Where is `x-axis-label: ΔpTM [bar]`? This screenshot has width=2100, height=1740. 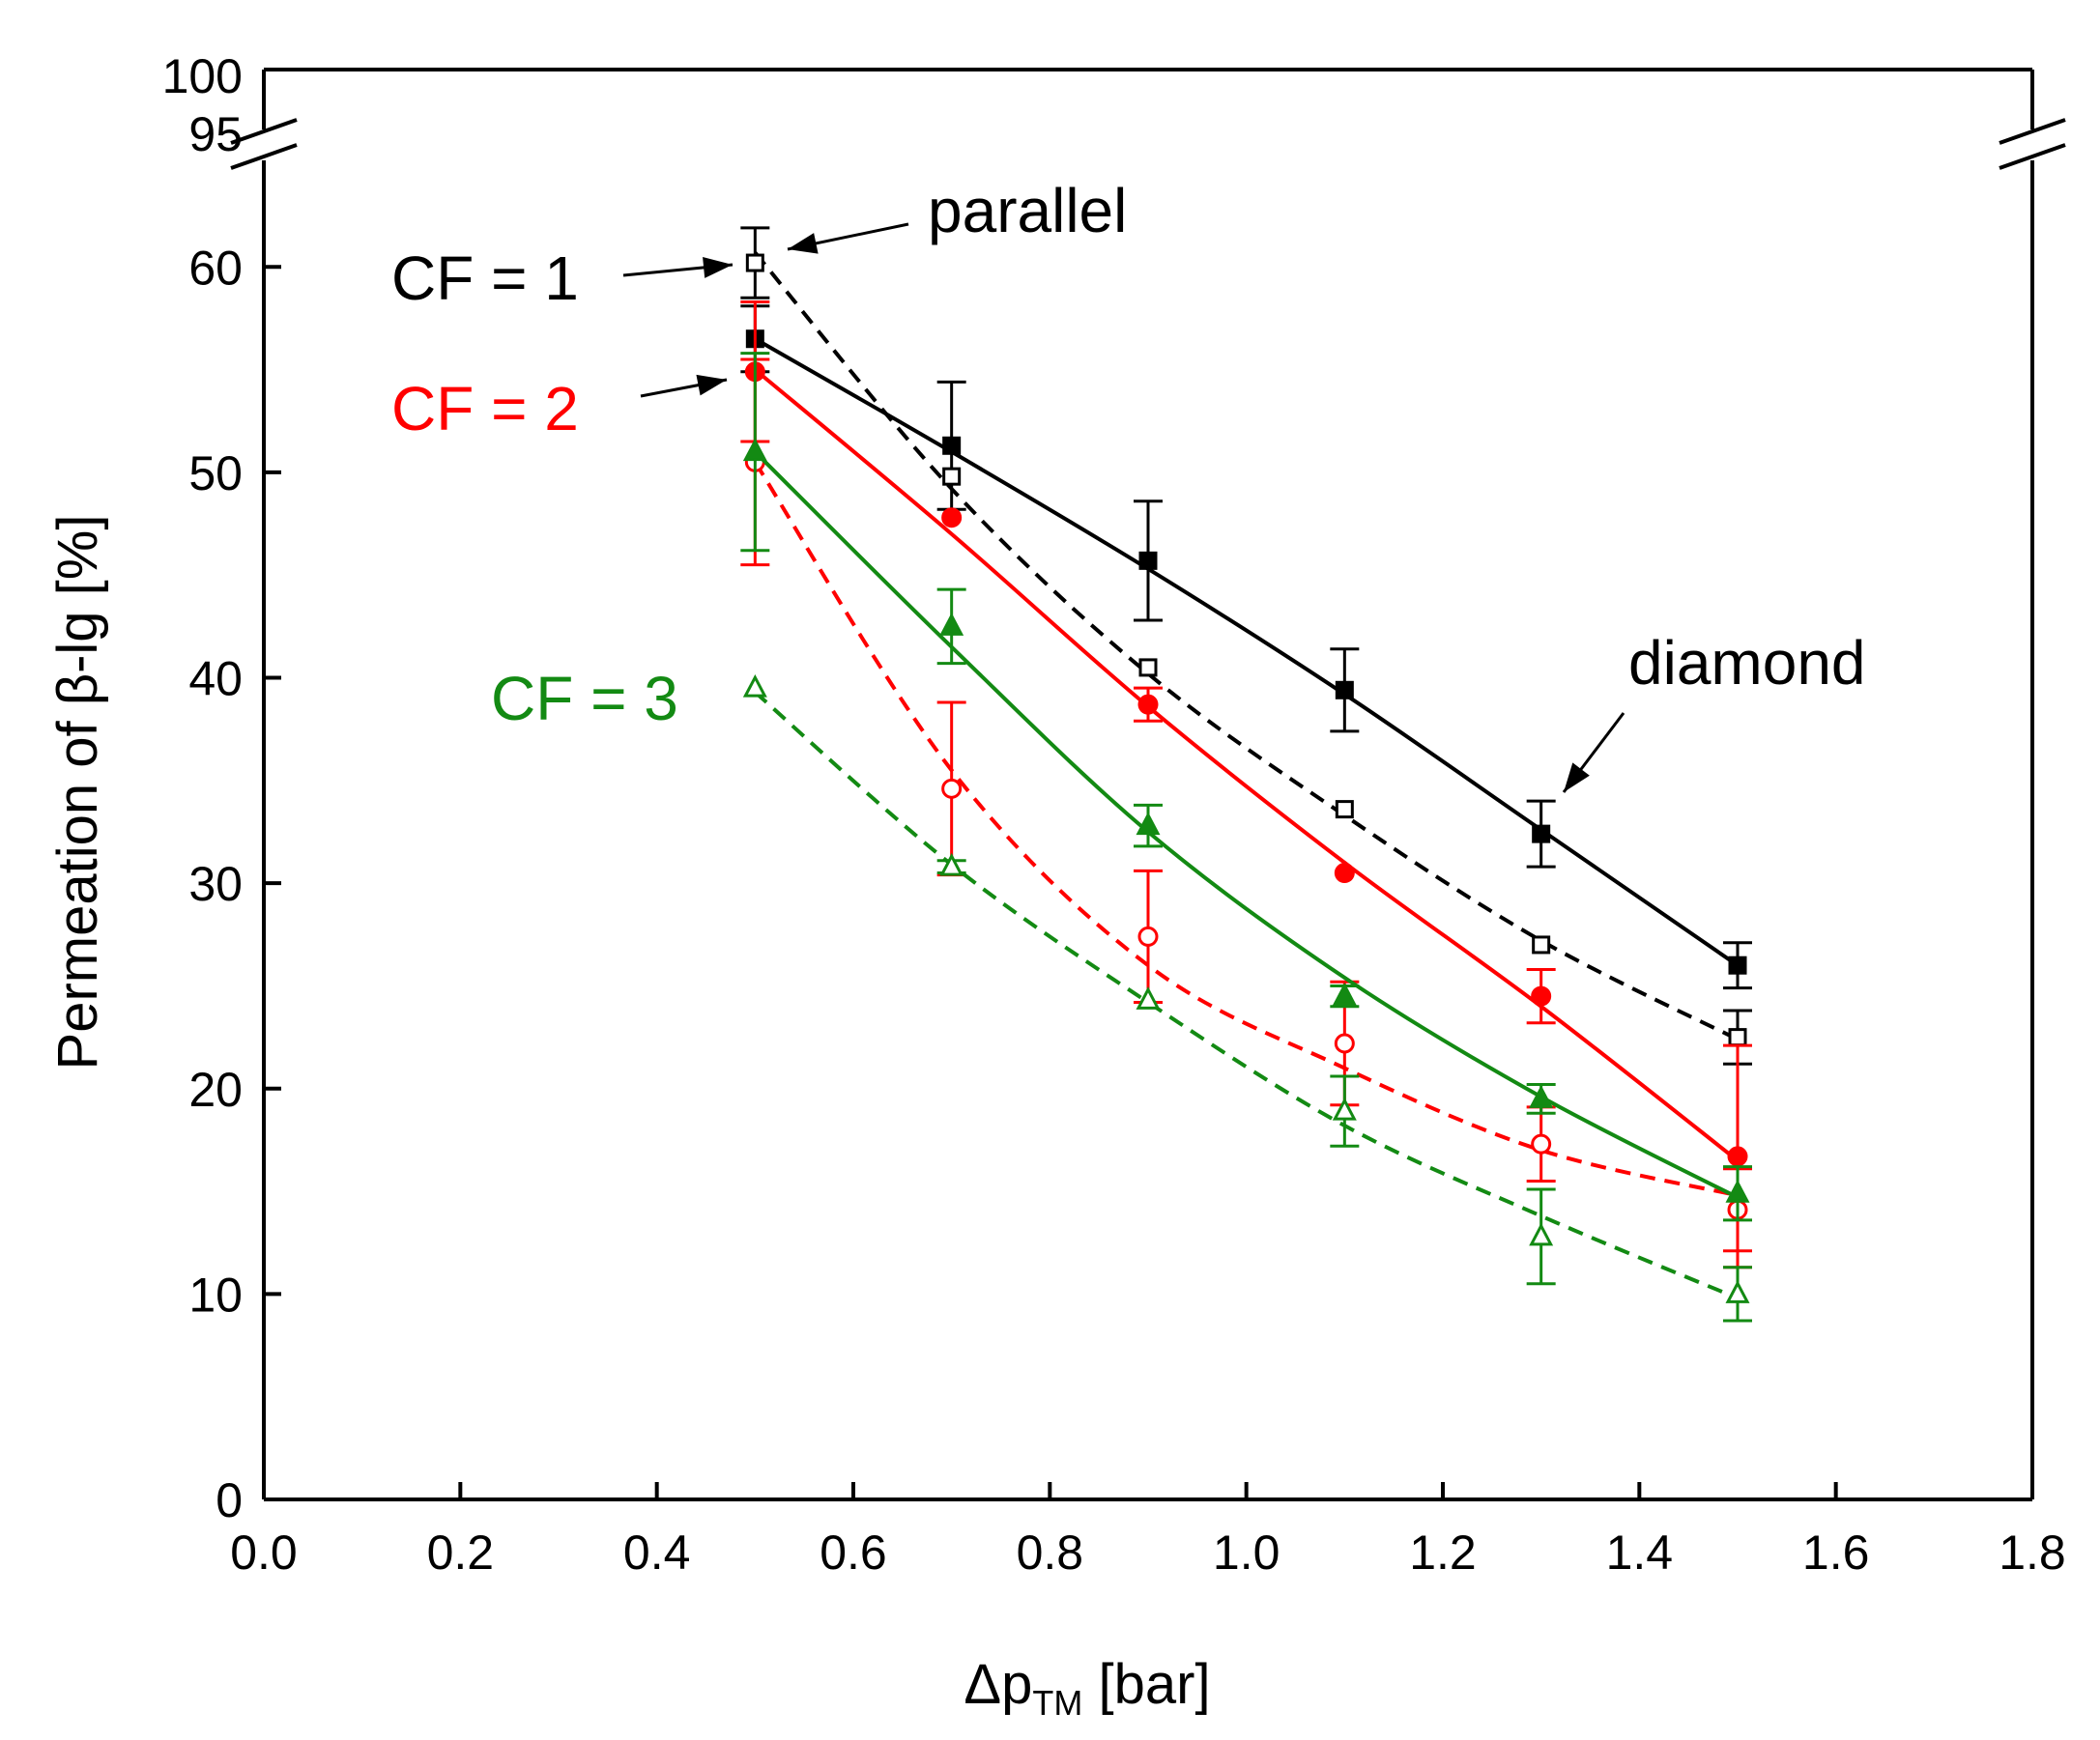 x-axis-label: ΔpTM [bar] is located at coordinates (1087, 1688).